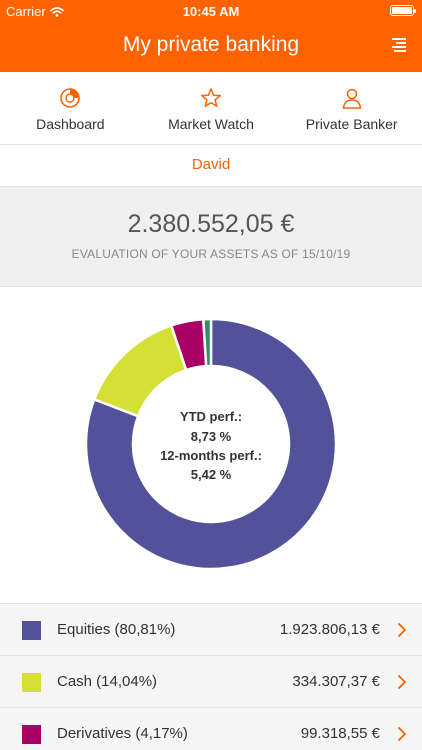  What do you see at coordinates (351, 124) in the screenshot?
I see `tab-label: Private Banker` at bounding box center [351, 124].